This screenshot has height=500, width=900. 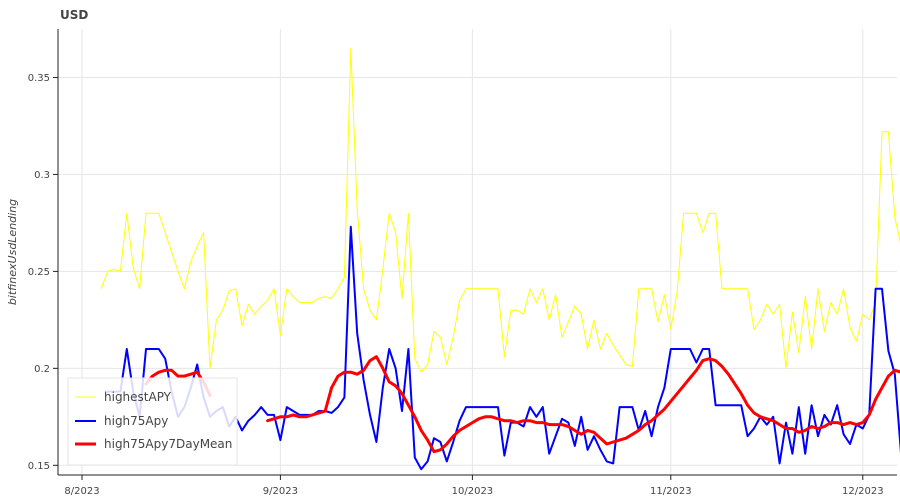 I want to click on x-tick-label: 9/2023, so click(x=280, y=491).